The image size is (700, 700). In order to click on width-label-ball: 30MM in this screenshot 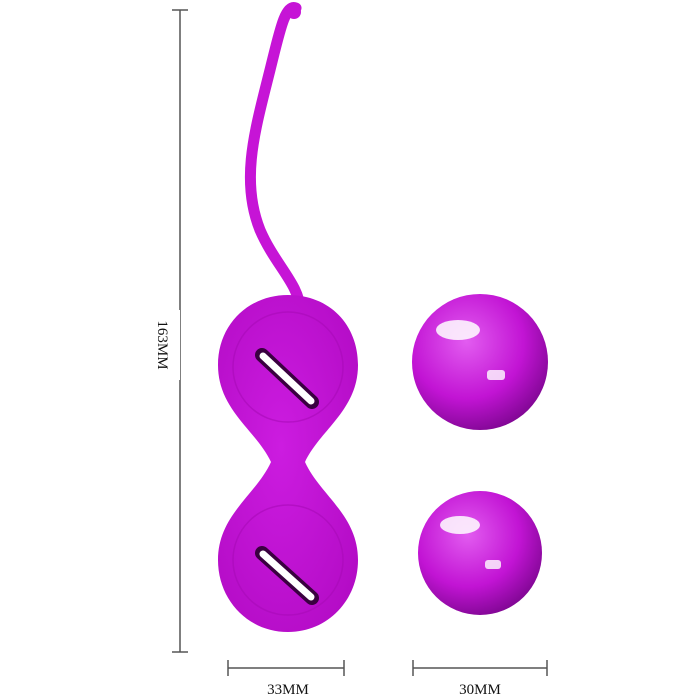, I will do `click(480, 690)`.